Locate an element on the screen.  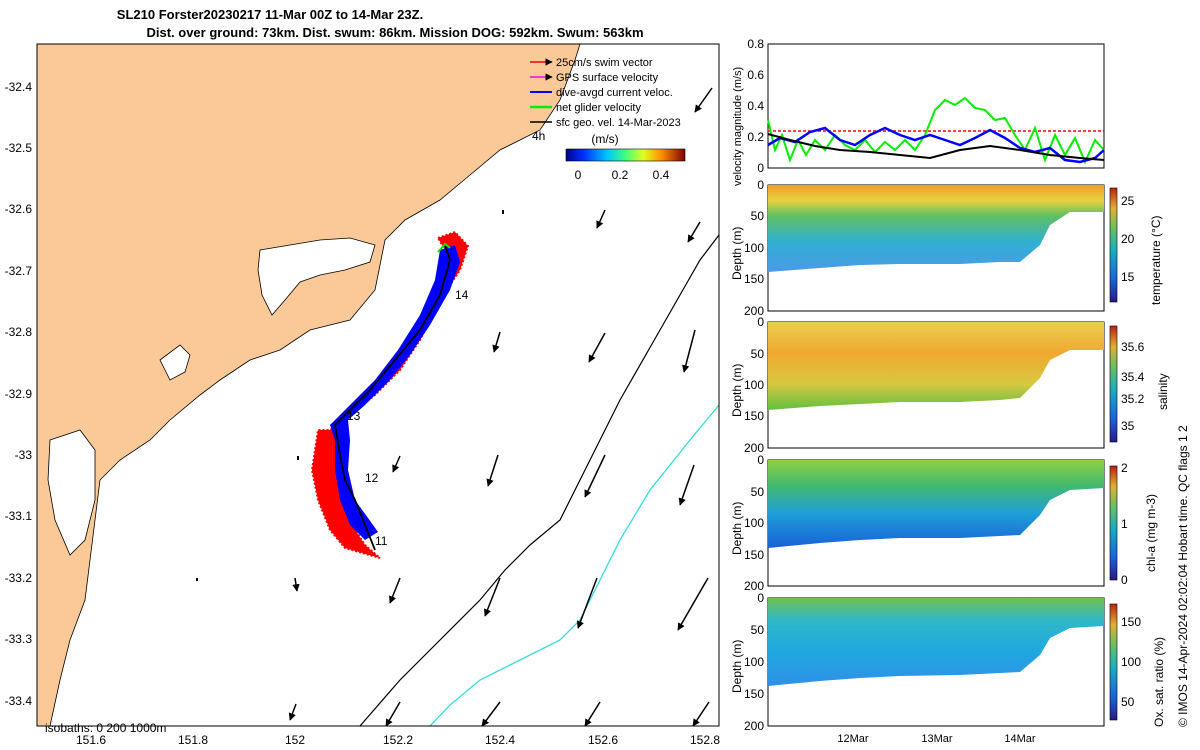
temp-label: temperature (°C) is located at coordinates (1156, 261).